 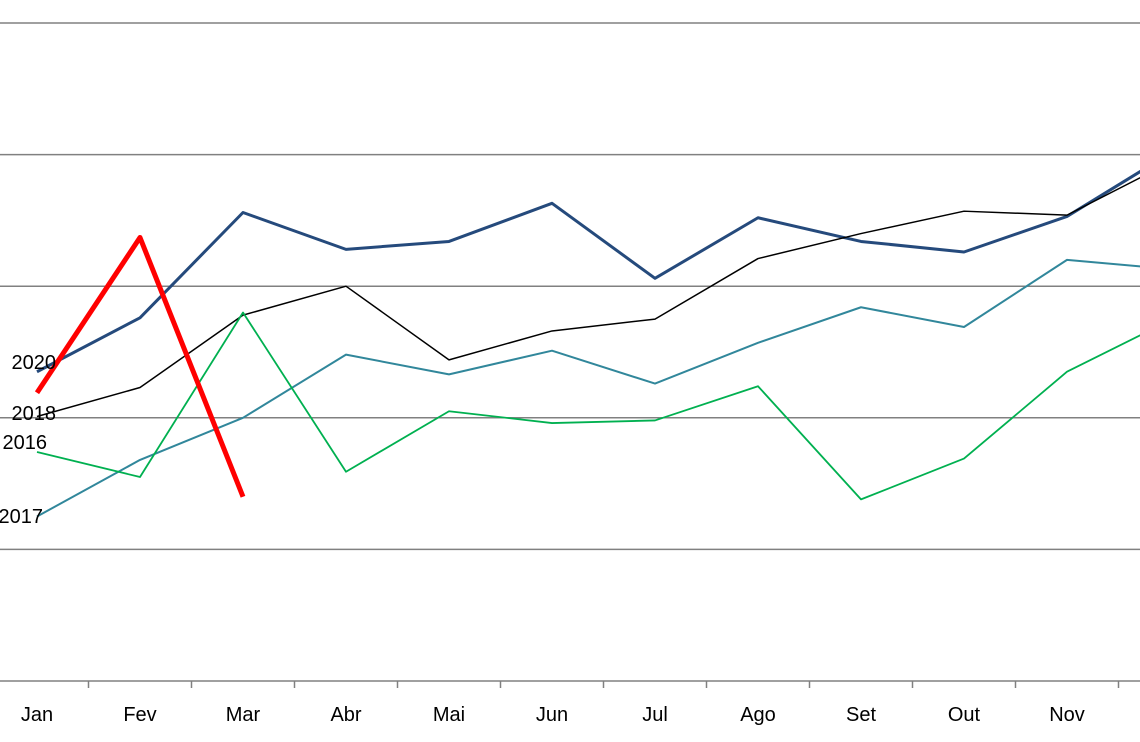 What do you see at coordinates (449, 715) in the screenshot?
I see `x-tick-label: Mai` at bounding box center [449, 715].